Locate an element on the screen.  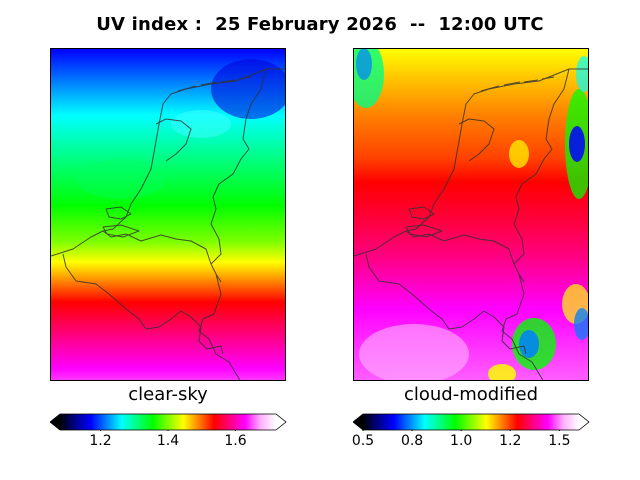
colorbar-clear-sky is located at coordinates (168, 422).